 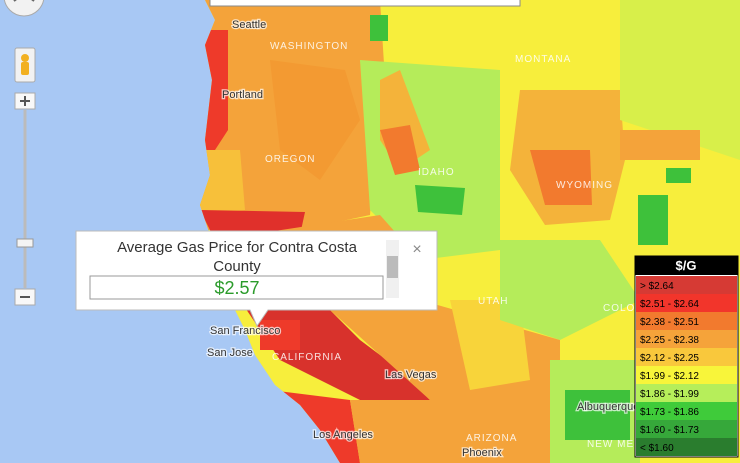 What do you see at coordinates (237, 257) in the screenshot?
I see `popup-title: Average Gas Price for Contra Costa County` at bounding box center [237, 257].